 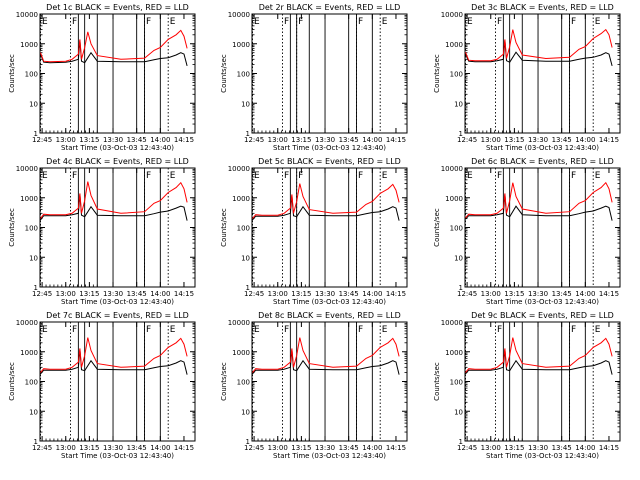 What do you see at coordinates (330, 7) in the screenshot?
I see `chart-title: Det 2r BLACK = Events, RED = LLD` at bounding box center [330, 7].